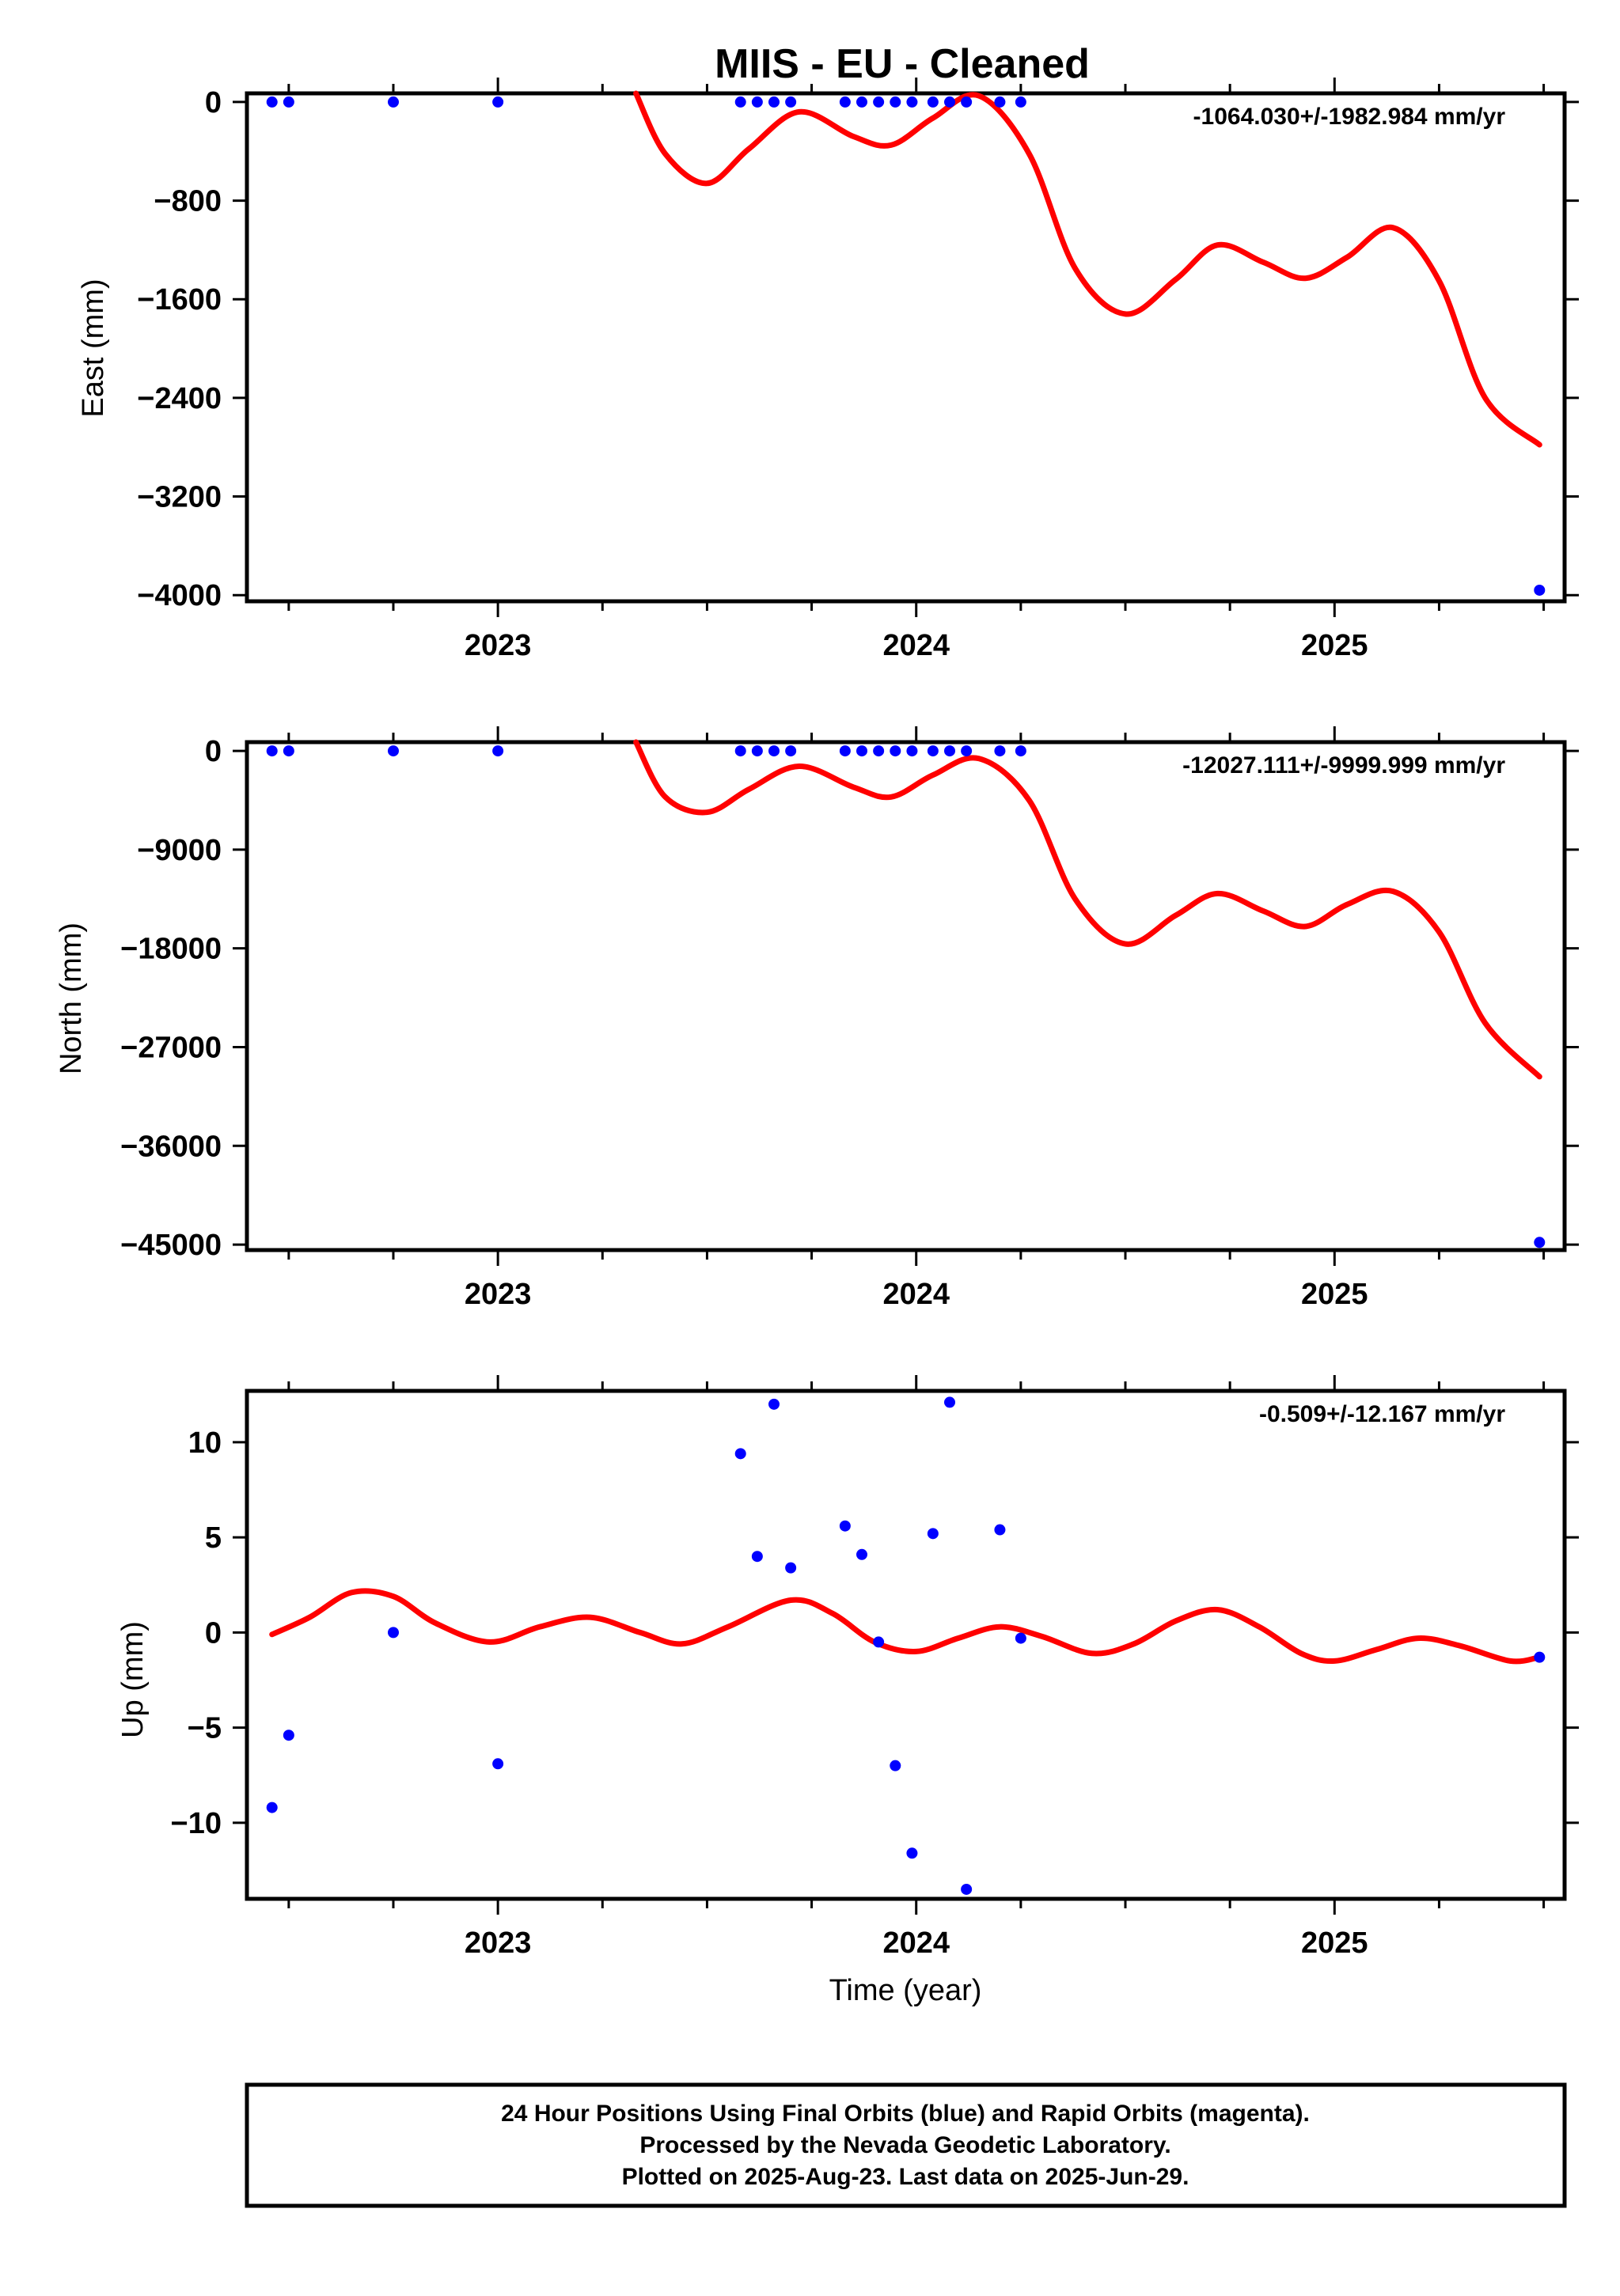  What do you see at coordinates (1382, 1414) in the screenshot?
I see `rate-annotation: -0.509+/-12.167 mm/yr` at bounding box center [1382, 1414].